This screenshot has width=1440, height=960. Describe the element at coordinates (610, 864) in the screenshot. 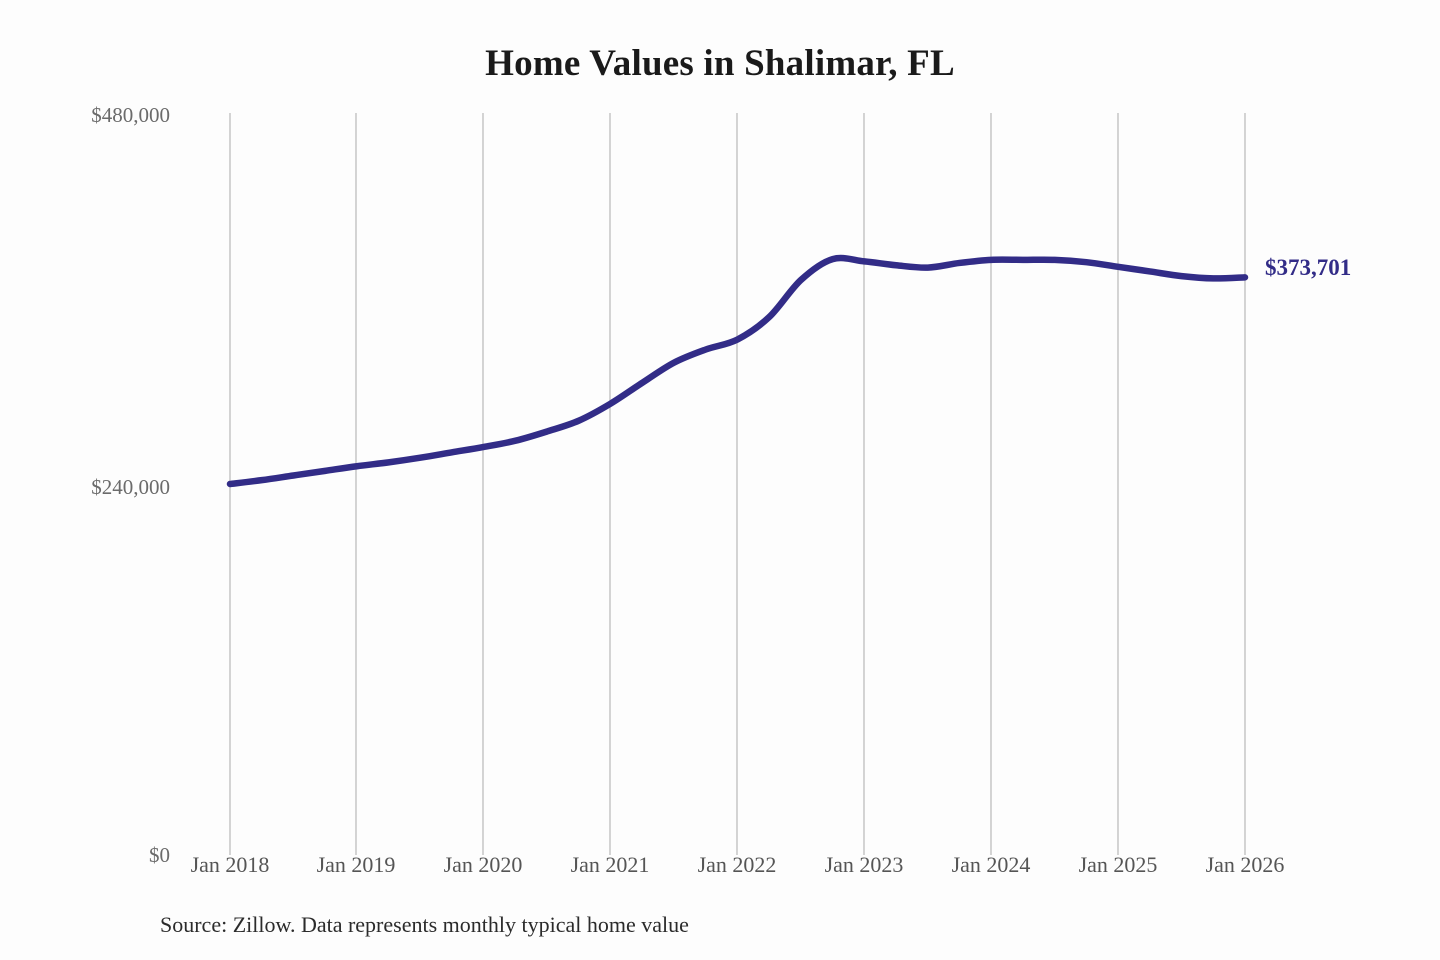

I see `x-axis-tick-jan-2021: Jan 2021` at that location.